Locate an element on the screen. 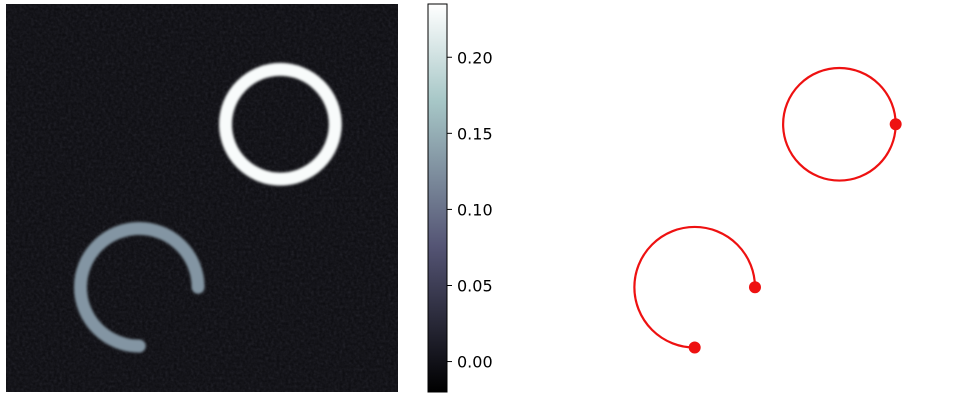 The image size is (960, 394). colorbar-tick-label: 0.05 is located at coordinates (475, 285).